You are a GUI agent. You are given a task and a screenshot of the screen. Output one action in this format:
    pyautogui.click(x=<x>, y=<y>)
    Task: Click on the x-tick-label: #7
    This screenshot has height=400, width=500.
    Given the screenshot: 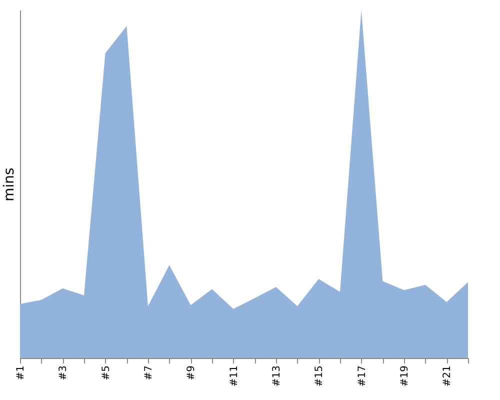 What is the action you would take?
    pyautogui.click(x=149, y=373)
    